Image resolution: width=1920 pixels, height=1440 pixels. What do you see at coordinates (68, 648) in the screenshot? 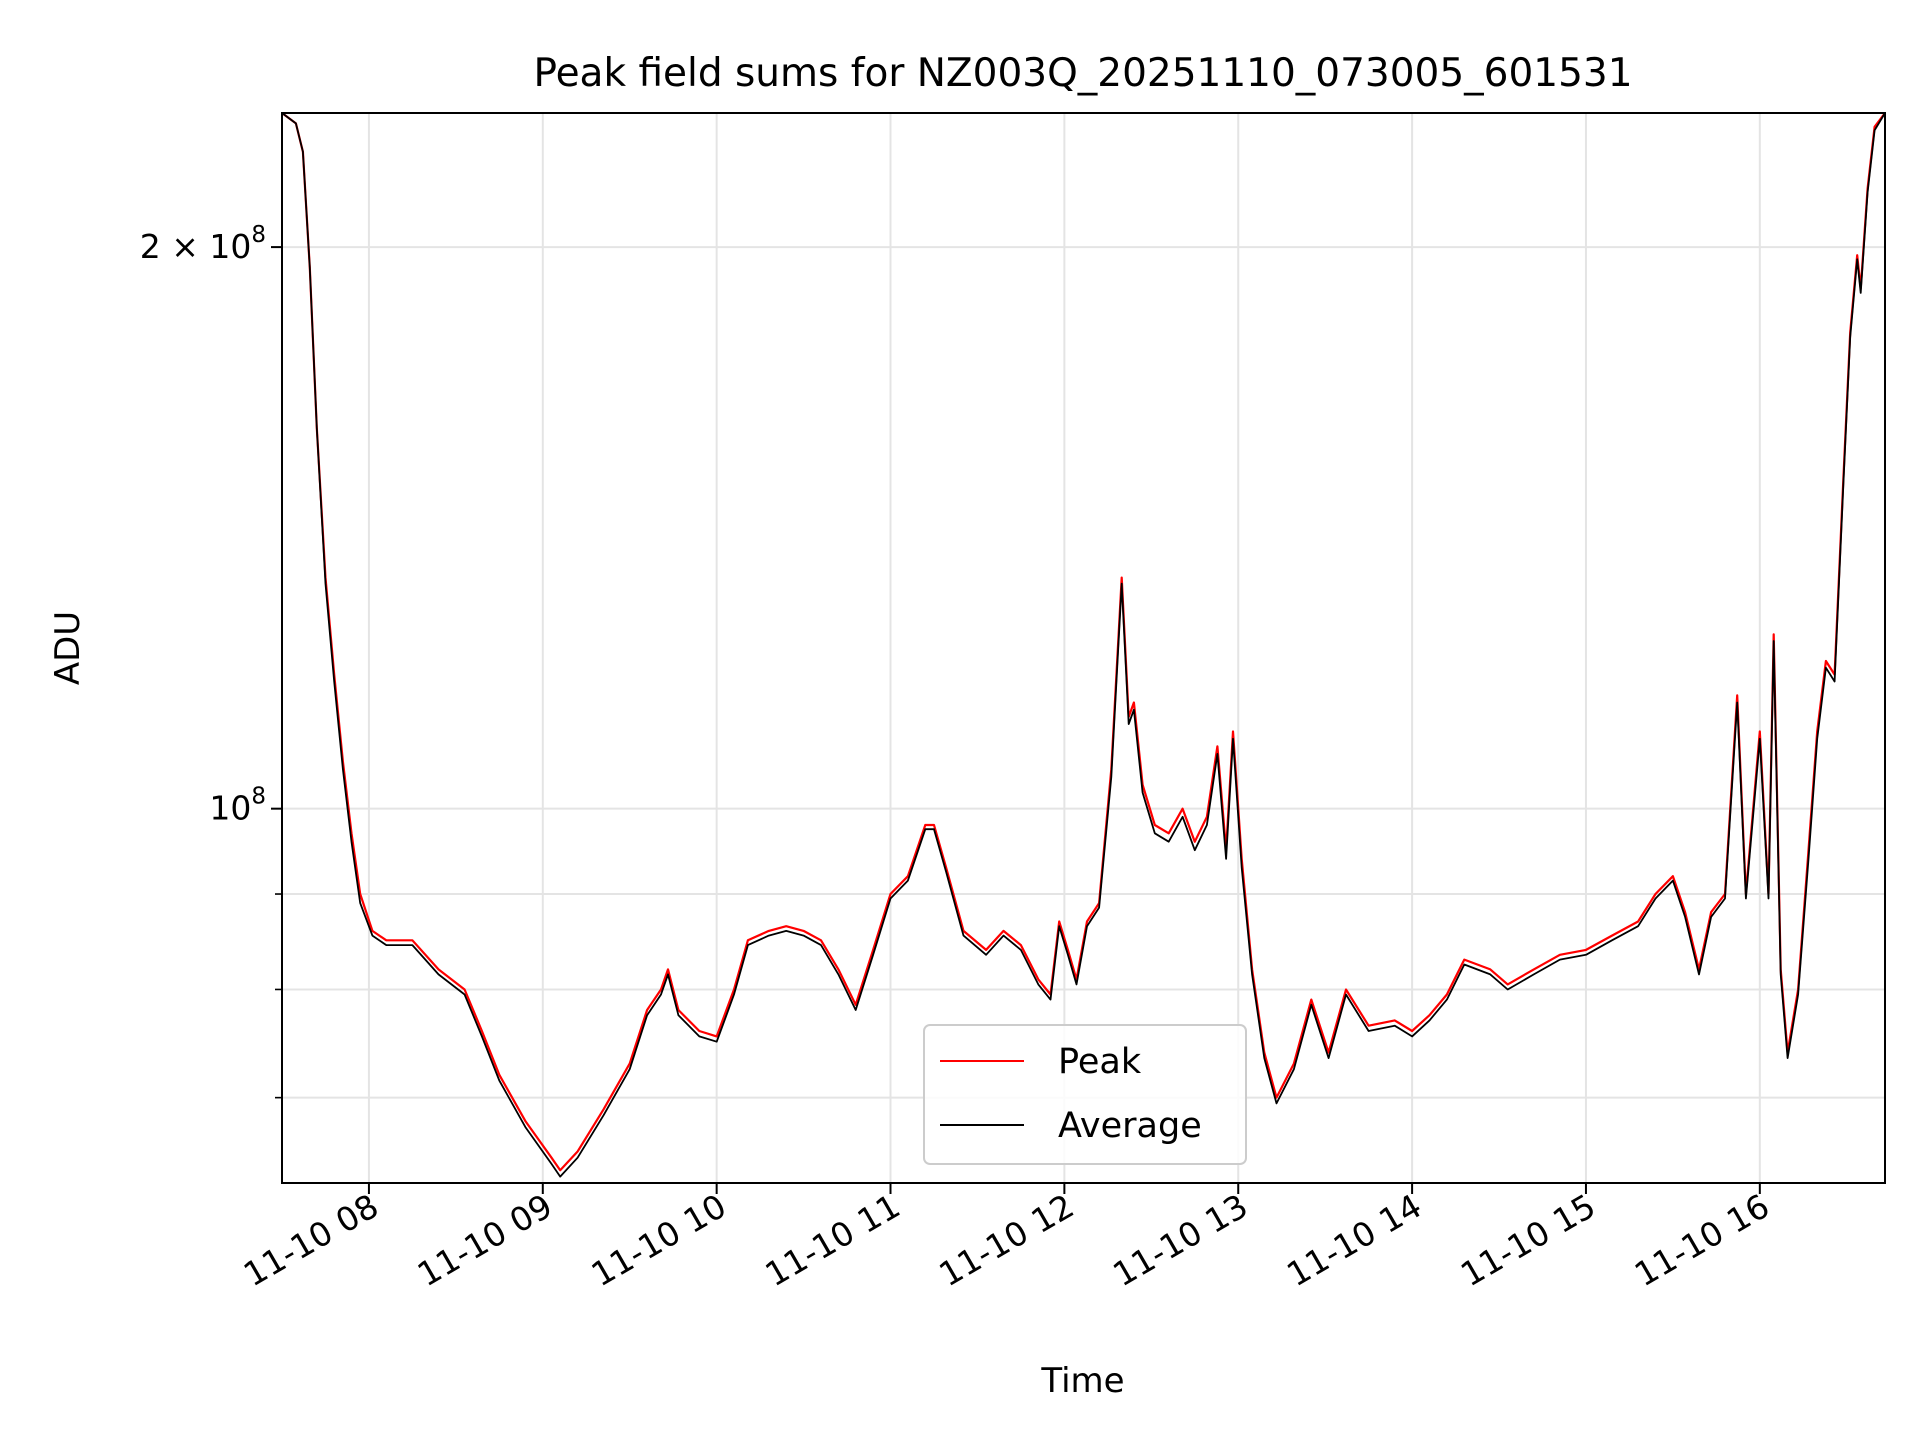
I see `y-axis-label: ADU` at bounding box center [68, 648].